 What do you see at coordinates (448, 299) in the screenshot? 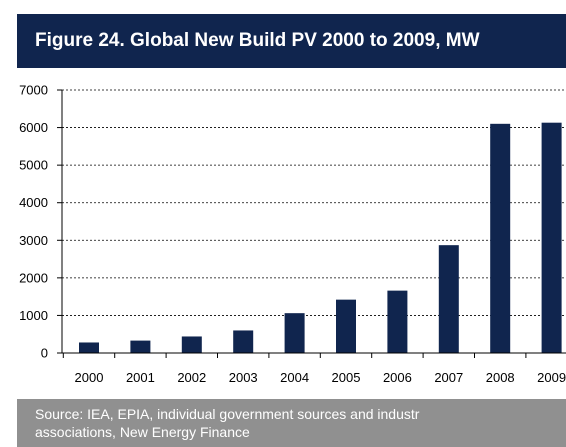
I see `bar-2007` at bounding box center [448, 299].